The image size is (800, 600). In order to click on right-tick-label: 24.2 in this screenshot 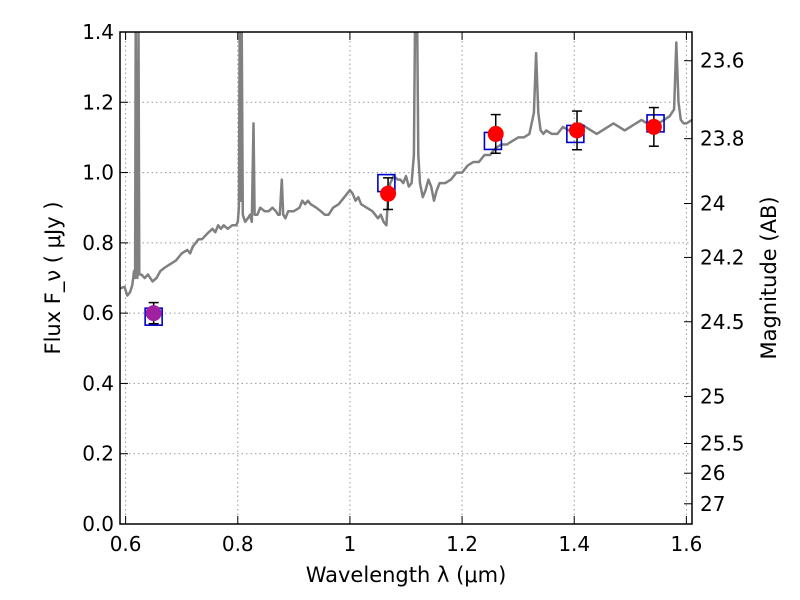, I will do `click(722, 257)`.